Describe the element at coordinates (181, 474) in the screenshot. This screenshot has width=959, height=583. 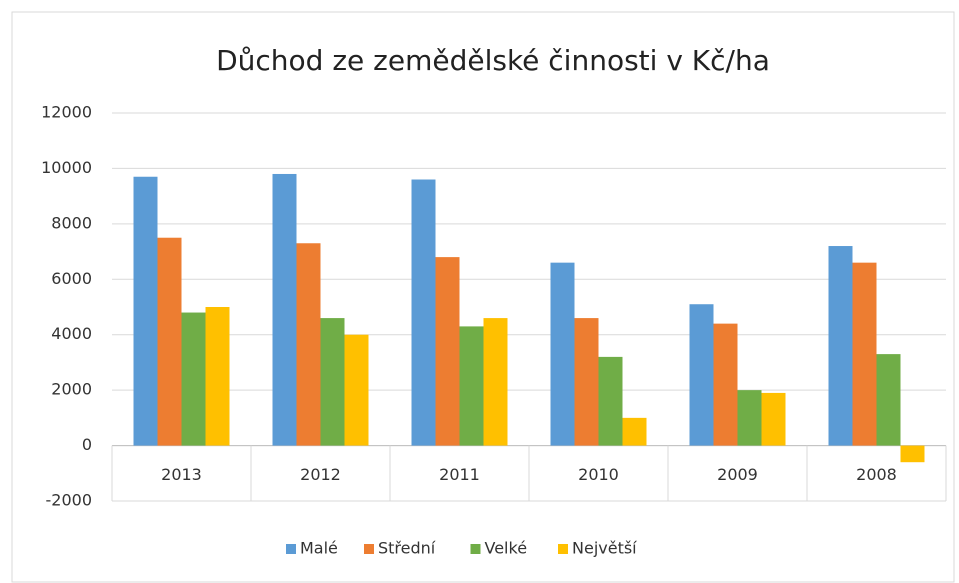
I see `x-tick-label: 2013` at that location.